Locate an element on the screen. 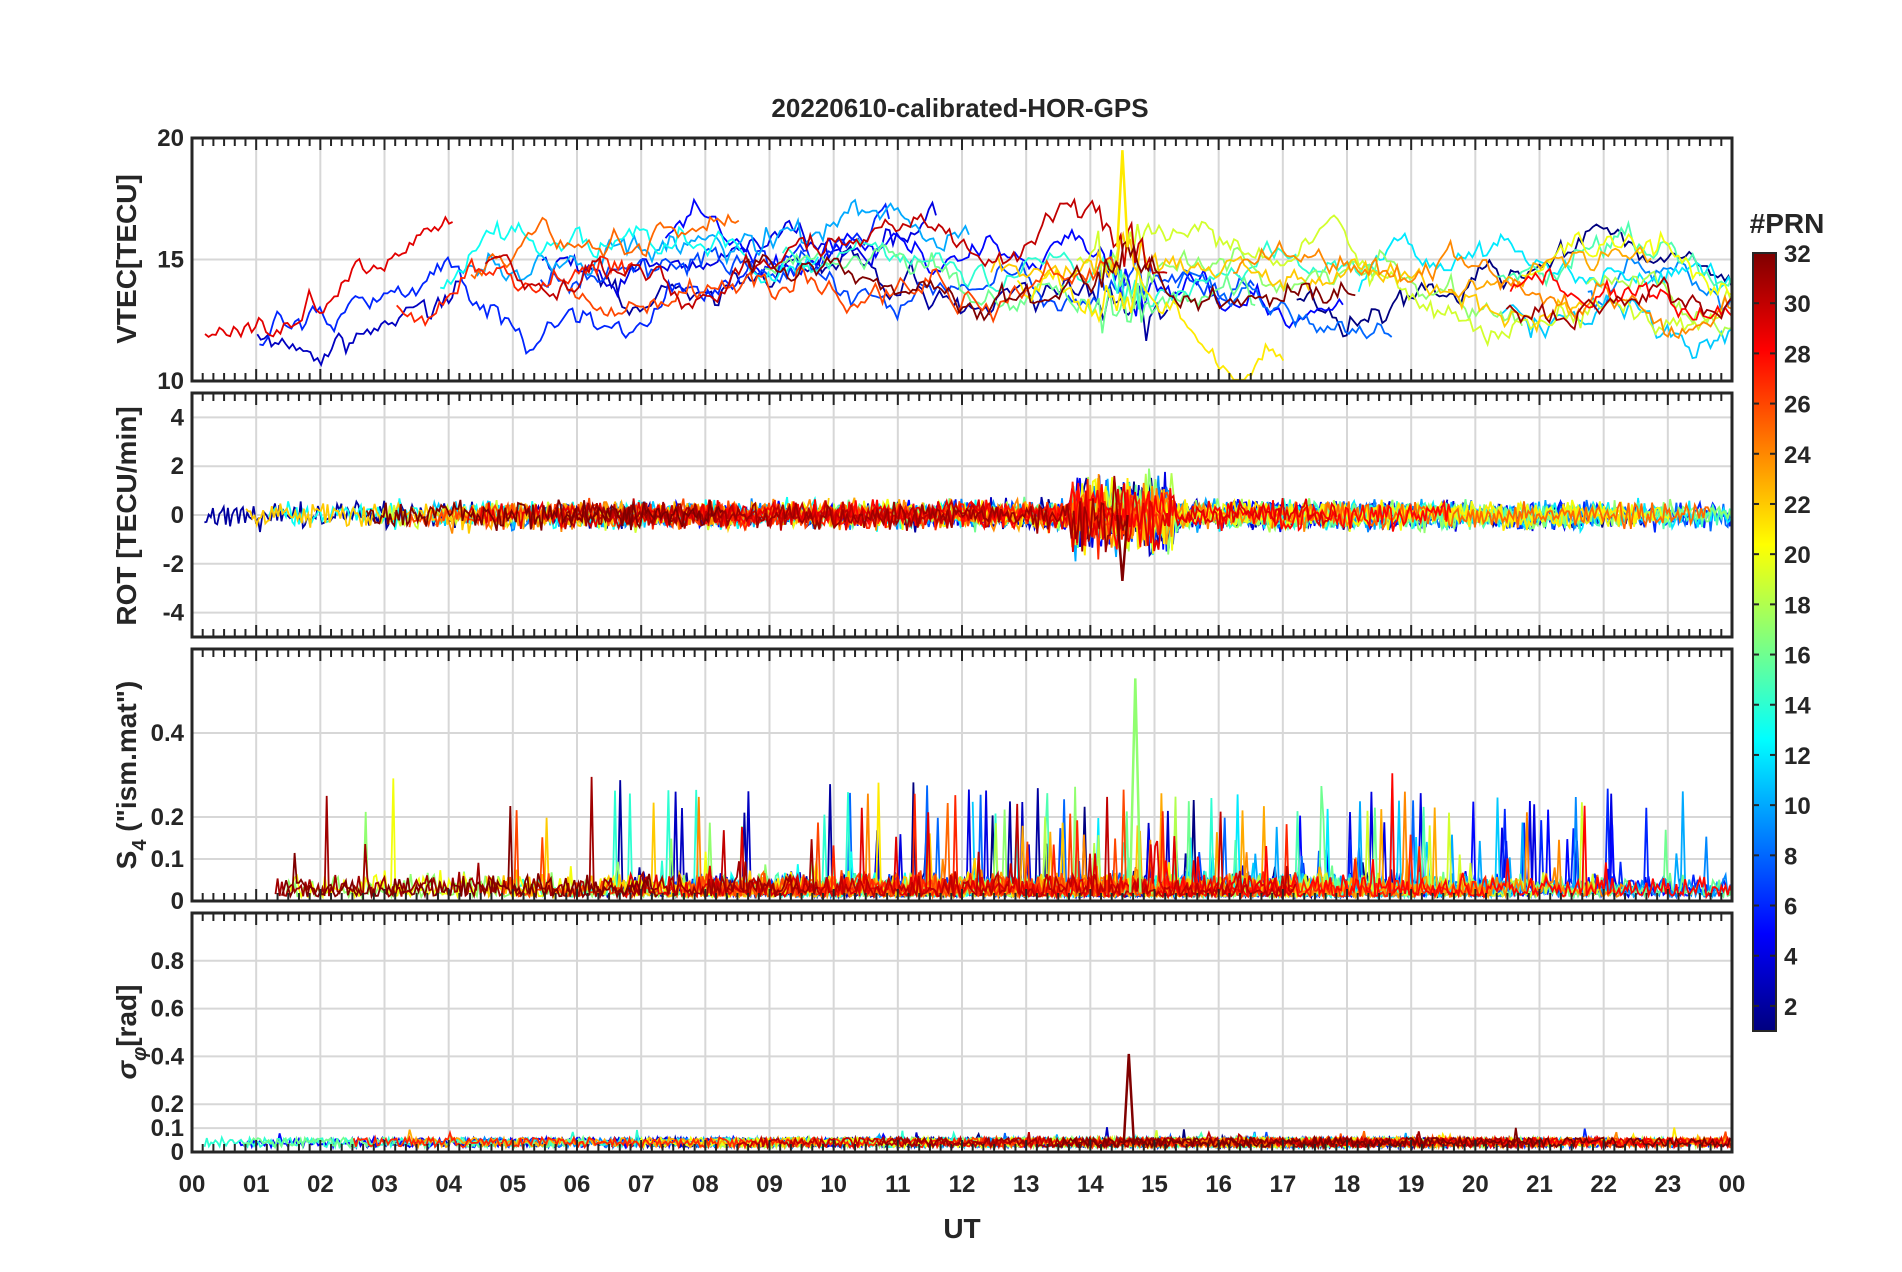 The height and width of the screenshot is (1272, 1902). colorbar-tick-label: 28 is located at coordinates (1797, 354).